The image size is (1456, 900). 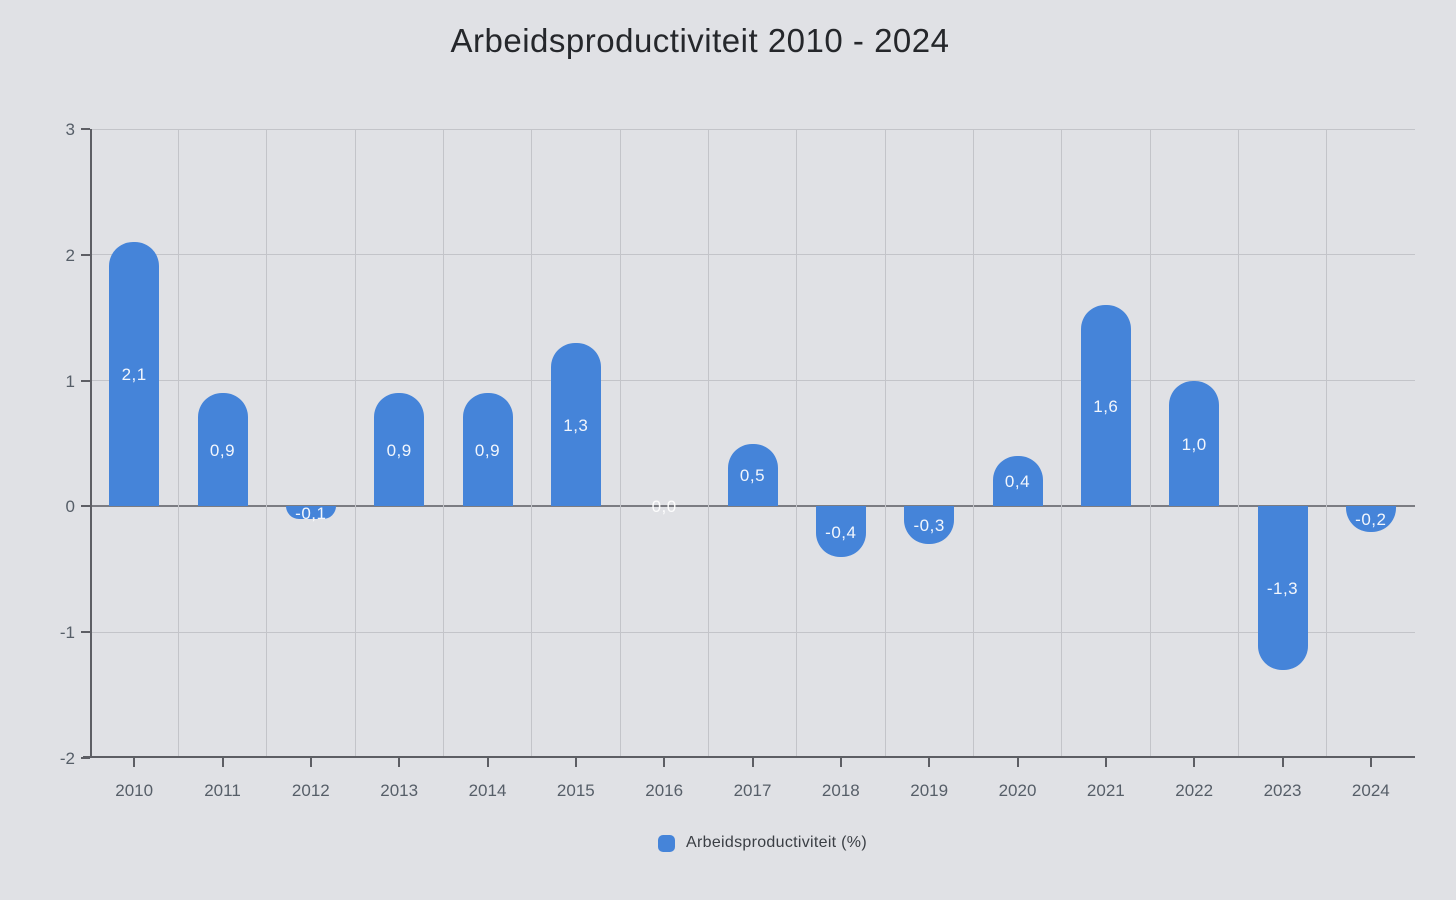 I want to click on bar-value-label: 0,4, so click(x=1017, y=482).